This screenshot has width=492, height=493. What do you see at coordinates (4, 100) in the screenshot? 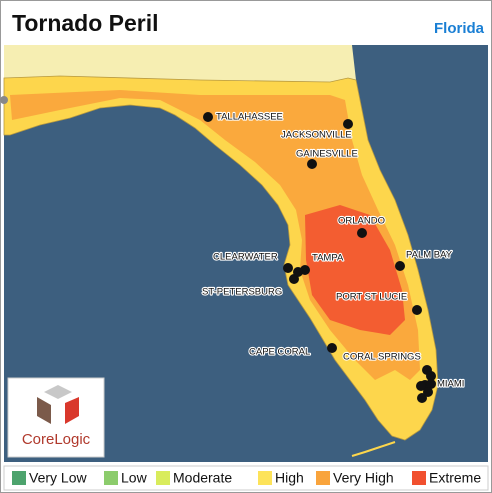
I see `marker` at bounding box center [4, 100].